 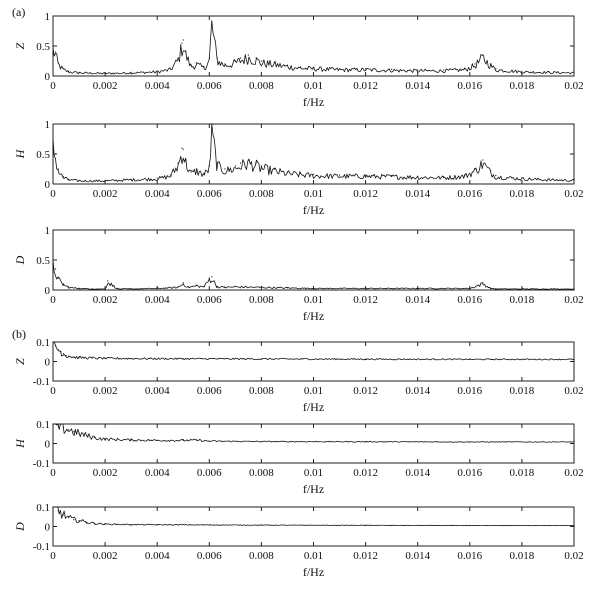 What do you see at coordinates (48, 125) in the screenshot?
I see `y-tick-label: 1` at bounding box center [48, 125].